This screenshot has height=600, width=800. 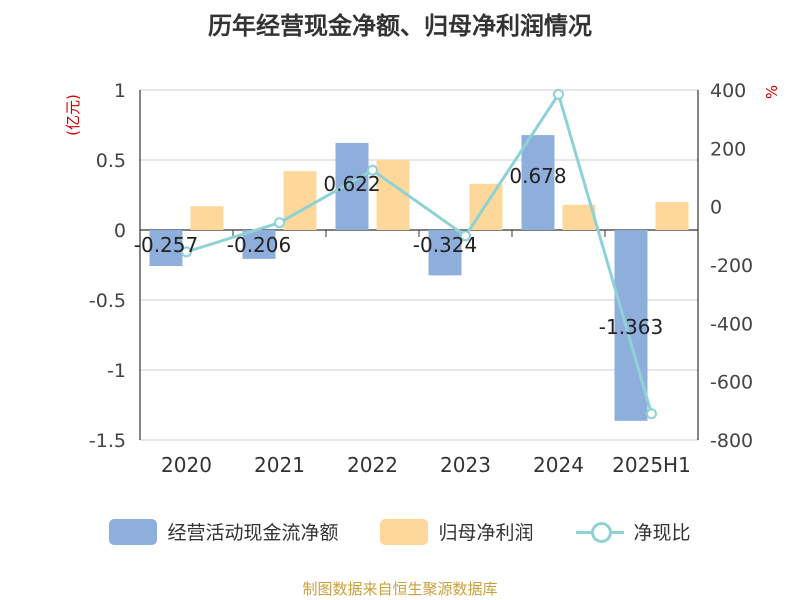 What do you see at coordinates (599, 532) in the screenshot?
I see `legend-swatch-cash-ratio` at bounding box center [599, 532].